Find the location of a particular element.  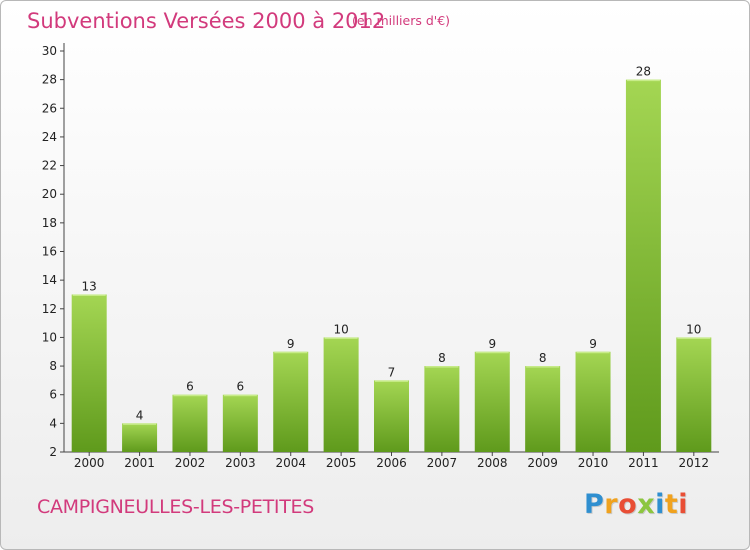

y-tick-label: 8 is located at coordinates (53, 366).